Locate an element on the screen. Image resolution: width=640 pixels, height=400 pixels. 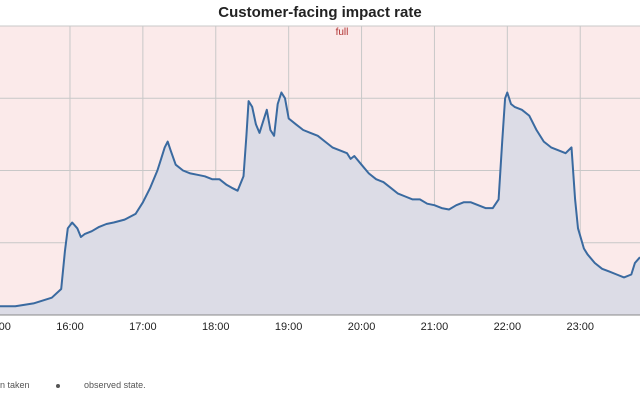
legend-item-observed: observed state. is located at coordinates (113, 385).